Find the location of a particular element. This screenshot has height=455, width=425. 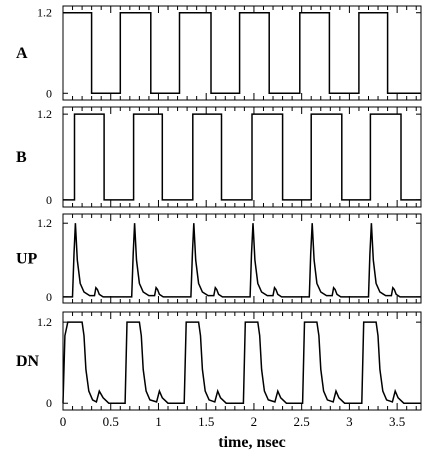

xtick-label-6: 3 is located at coordinates (349, 421).